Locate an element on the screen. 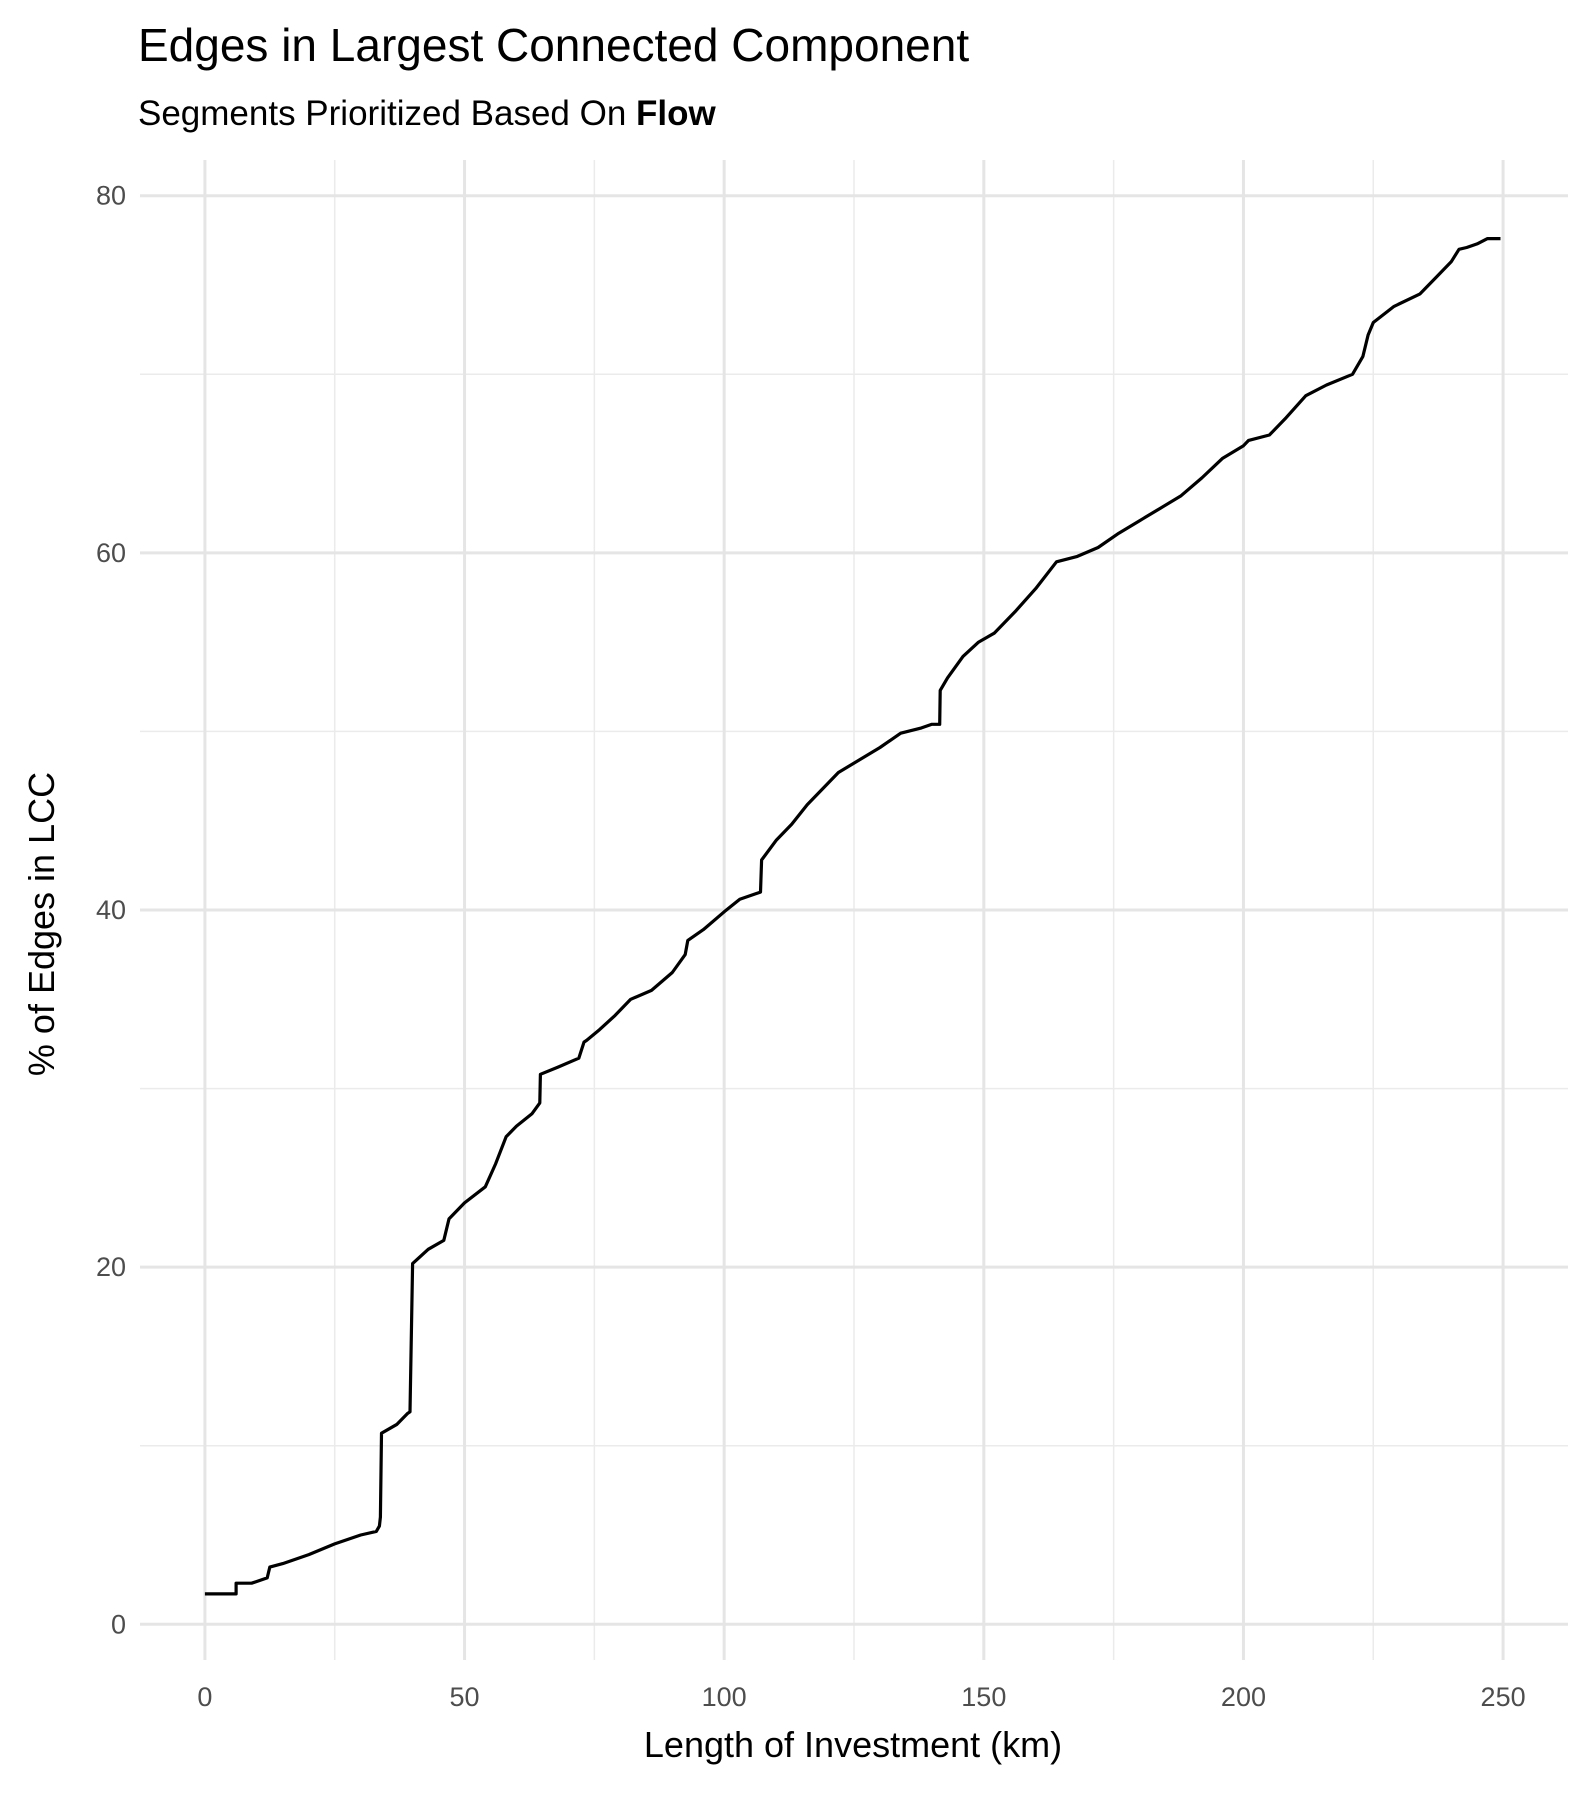 The image size is (1591, 1804). y-axis-title: % of Edges in LCC is located at coordinates (41, 924).